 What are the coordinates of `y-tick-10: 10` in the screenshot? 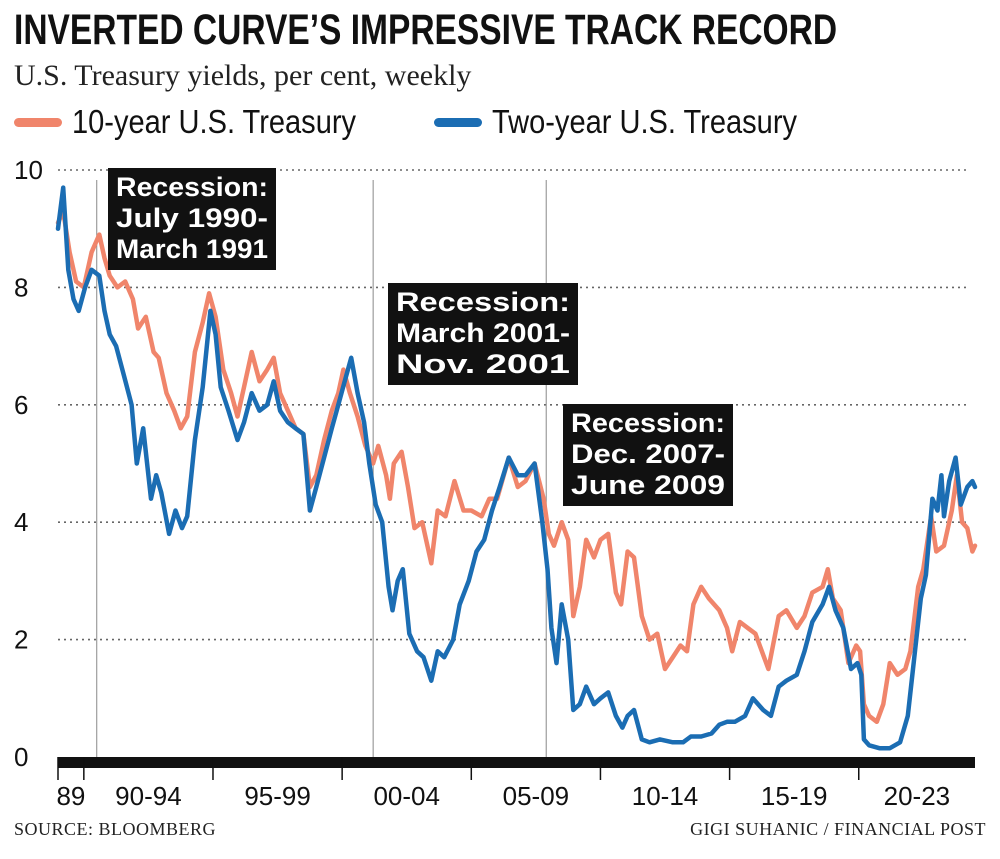 It's located at (28, 170).